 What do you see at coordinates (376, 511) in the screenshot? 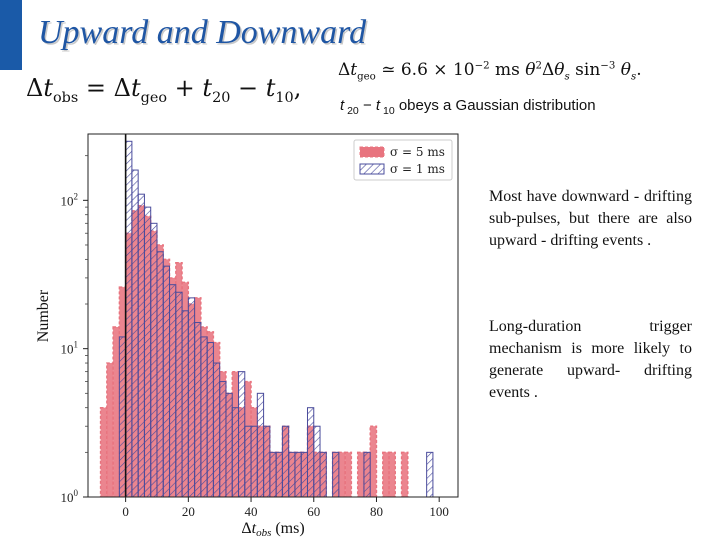
I see `x-tick-label: 80` at bounding box center [376, 511].